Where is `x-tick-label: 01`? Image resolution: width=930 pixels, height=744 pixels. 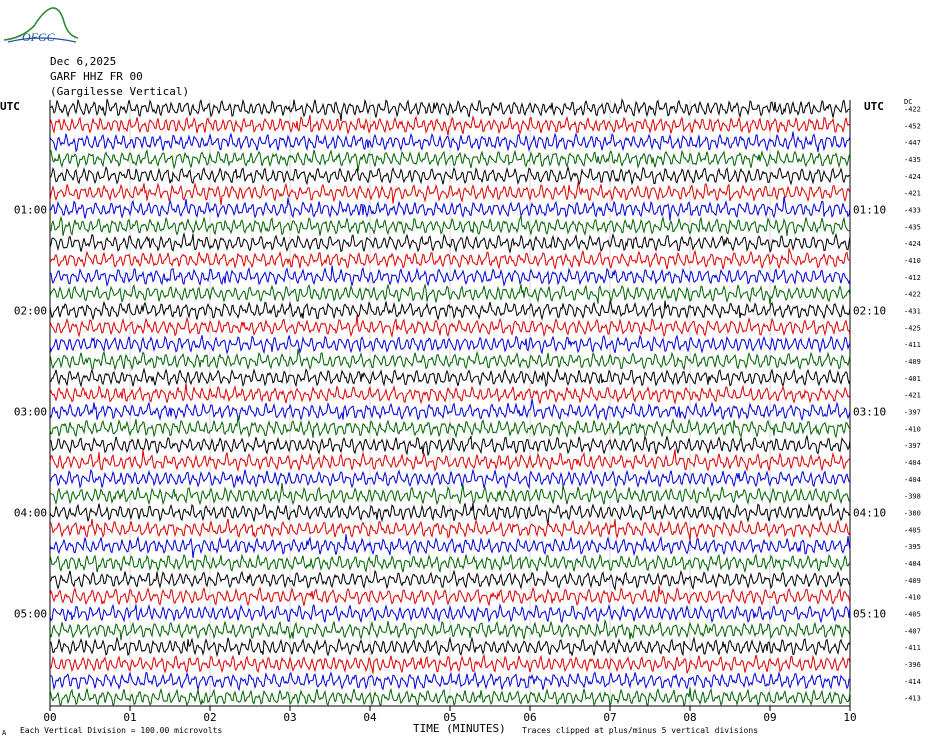
x-tick-label: 01 is located at coordinates (129, 717).